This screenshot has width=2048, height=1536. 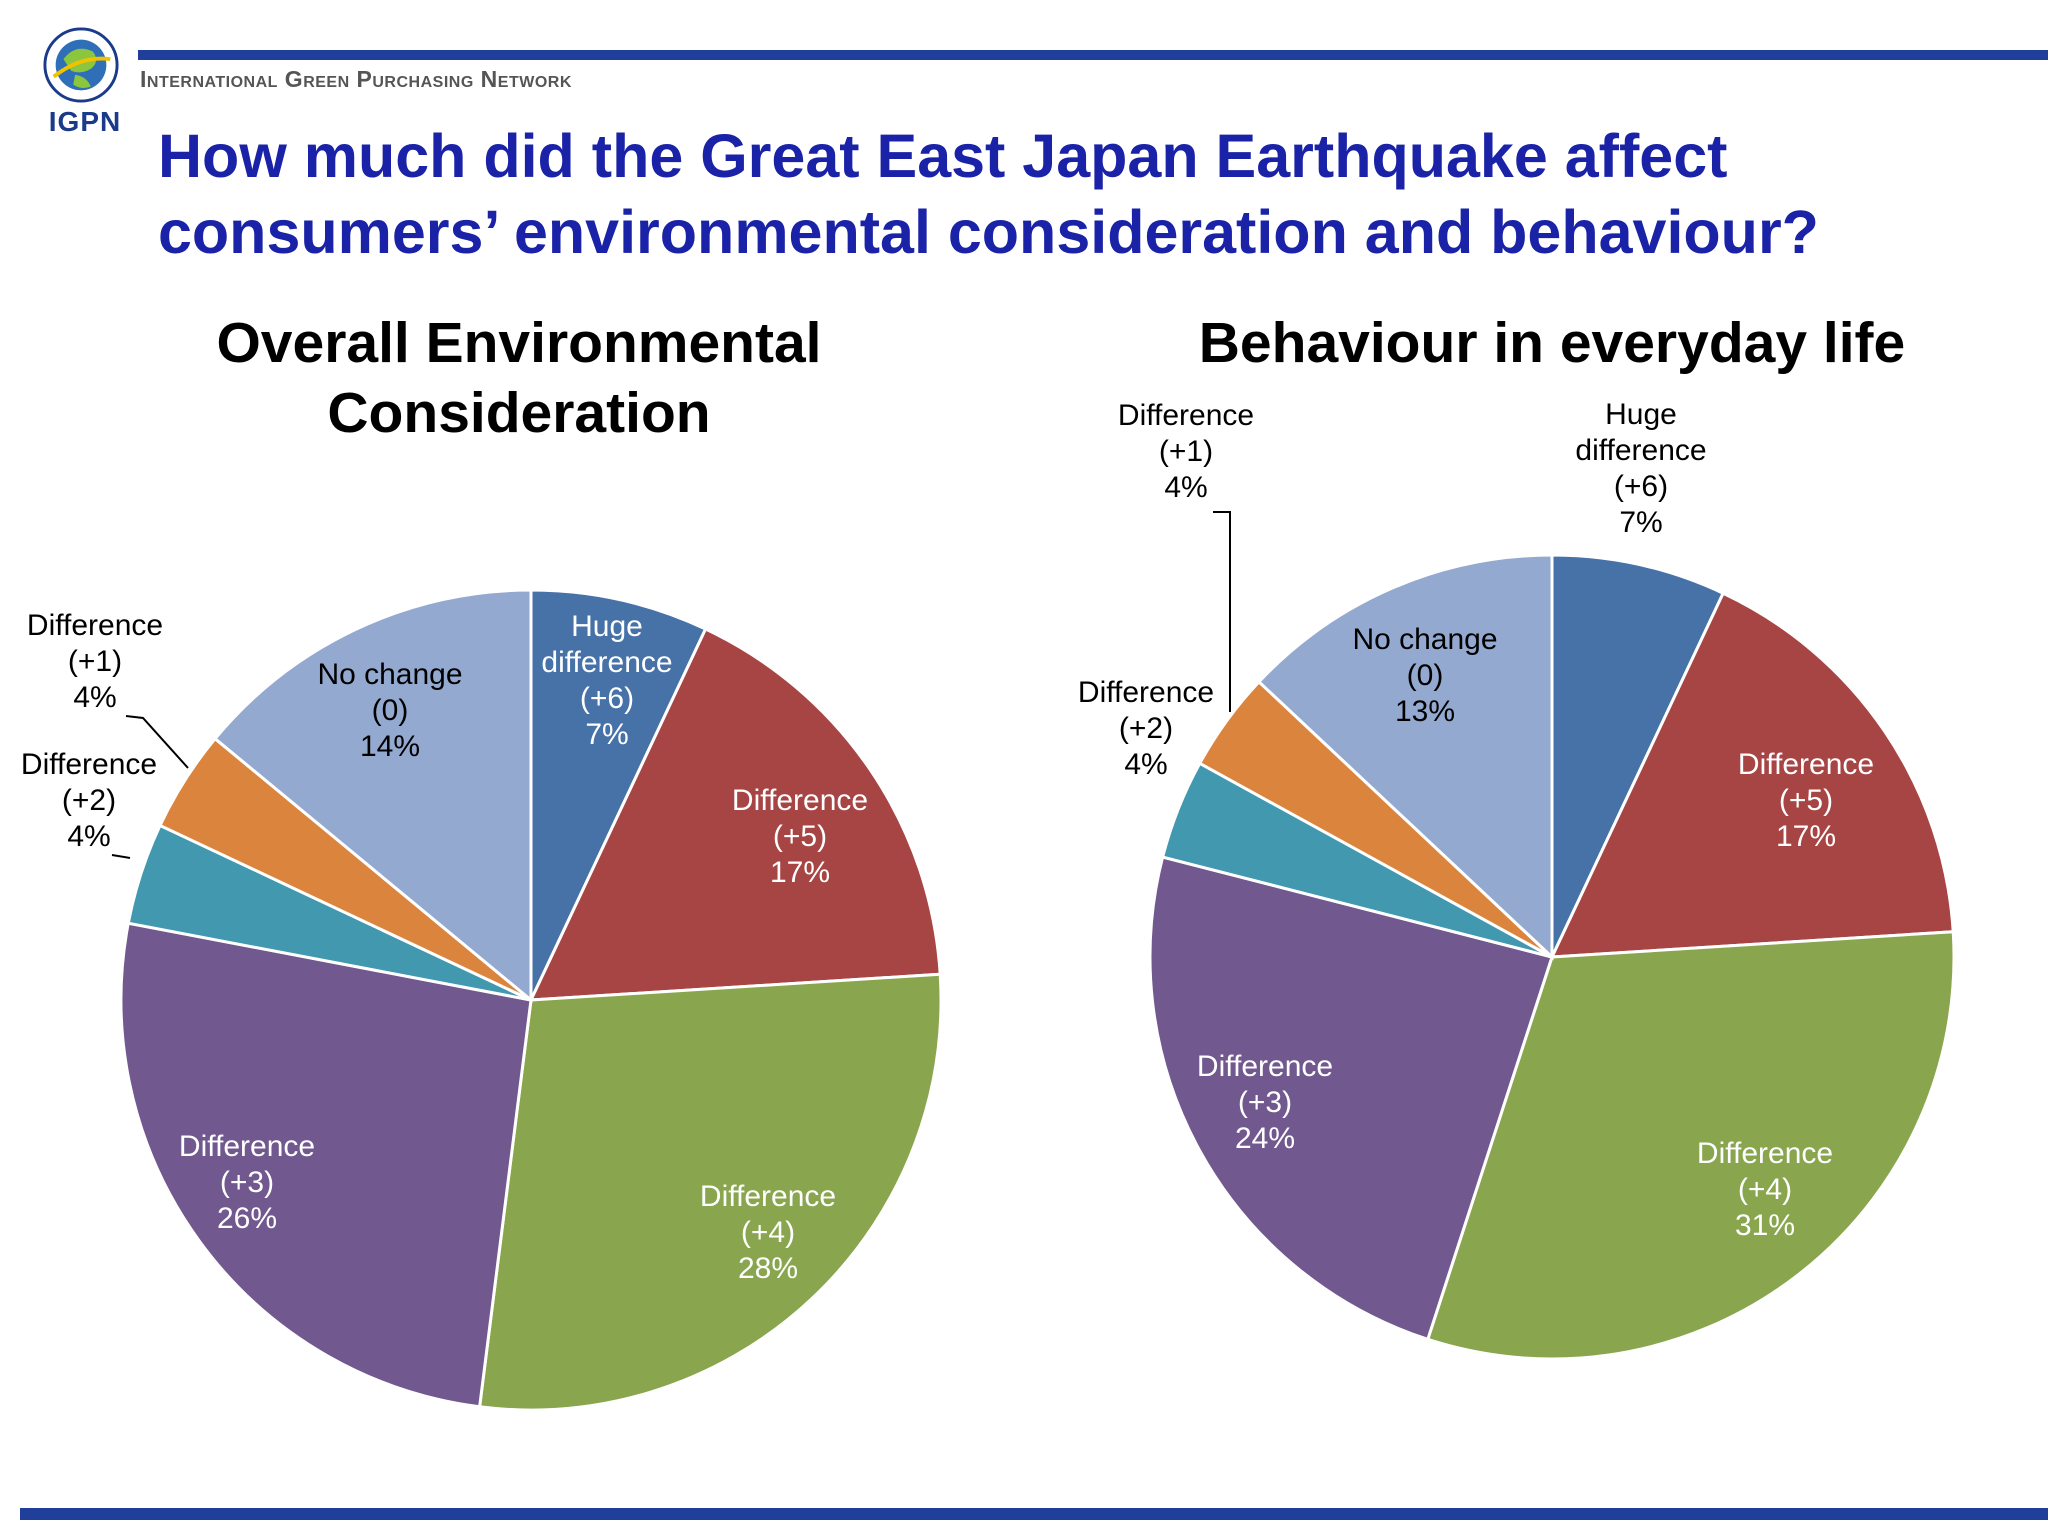 I want to click on globe-icon, so click(x=81, y=65).